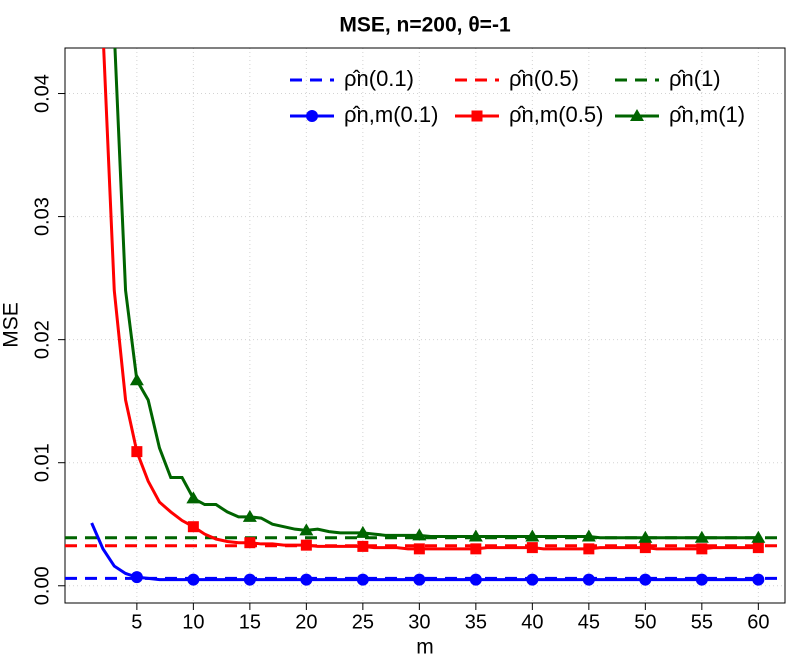  What do you see at coordinates (363, 622) in the screenshot?
I see `x-tick-label: 25` at bounding box center [363, 622].